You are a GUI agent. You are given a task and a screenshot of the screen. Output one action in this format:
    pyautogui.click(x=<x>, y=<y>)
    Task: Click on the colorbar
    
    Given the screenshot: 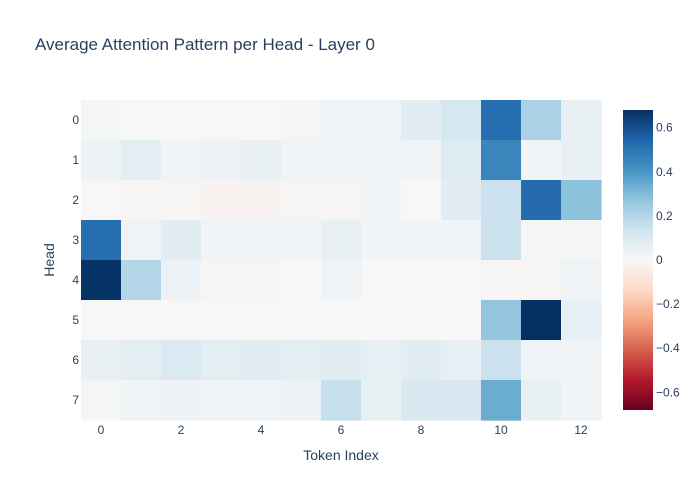 What is the action you would take?
    pyautogui.click(x=638, y=260)
    